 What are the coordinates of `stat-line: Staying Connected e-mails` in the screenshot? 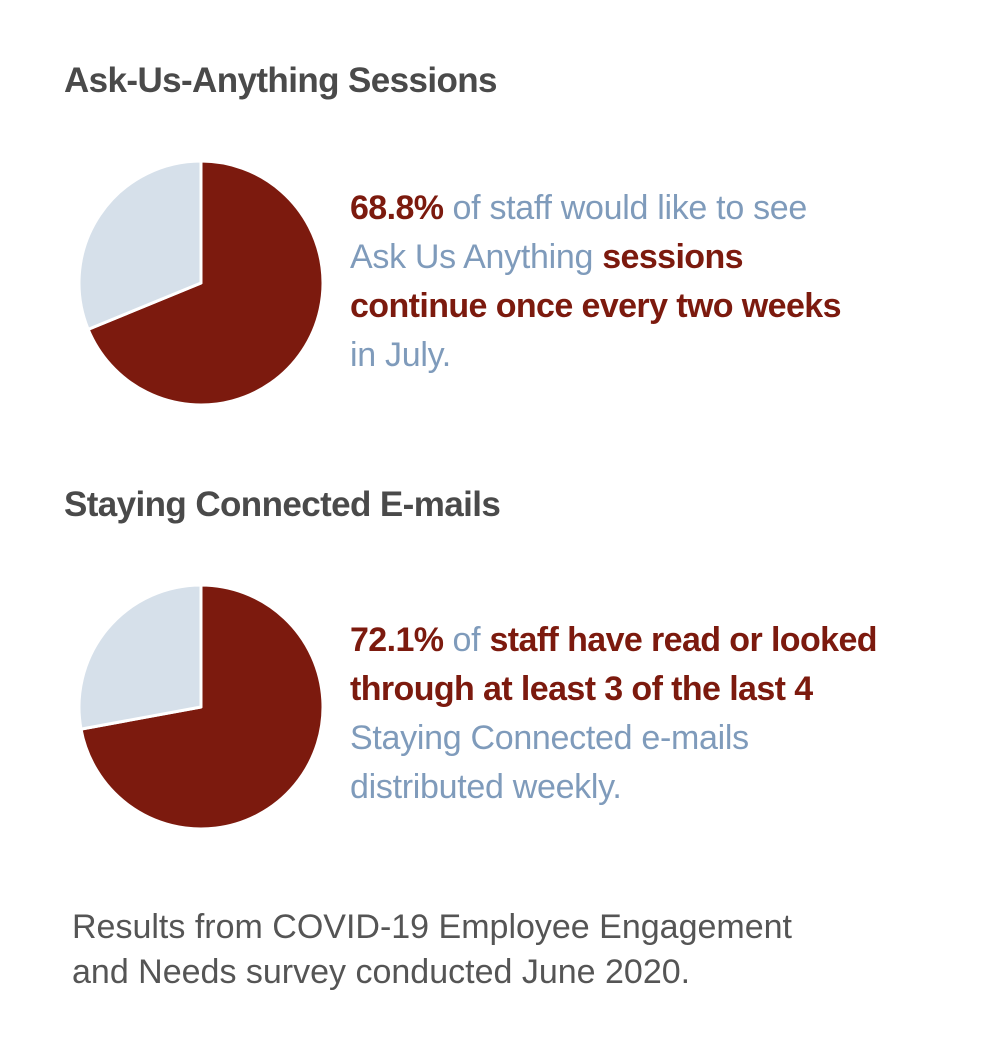 It's located at (650, 738).